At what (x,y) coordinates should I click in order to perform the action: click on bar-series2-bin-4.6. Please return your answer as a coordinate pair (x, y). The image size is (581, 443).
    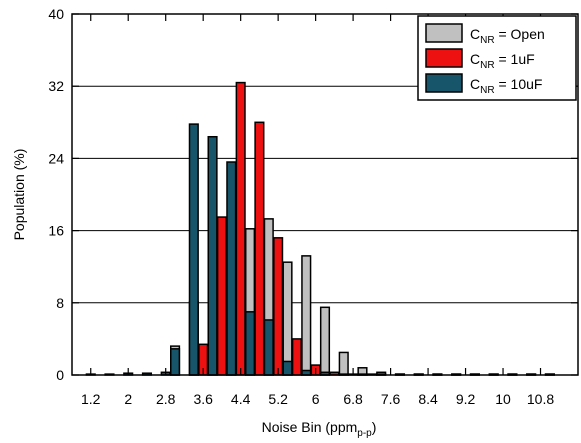
    Looking at the image, I should click on (250, 343).